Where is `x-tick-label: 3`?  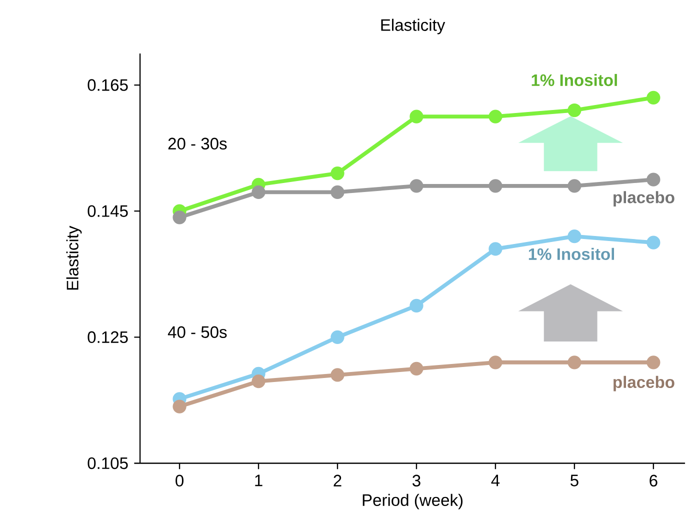
x-tick-label: 3 is located at coordinates (416, 480).